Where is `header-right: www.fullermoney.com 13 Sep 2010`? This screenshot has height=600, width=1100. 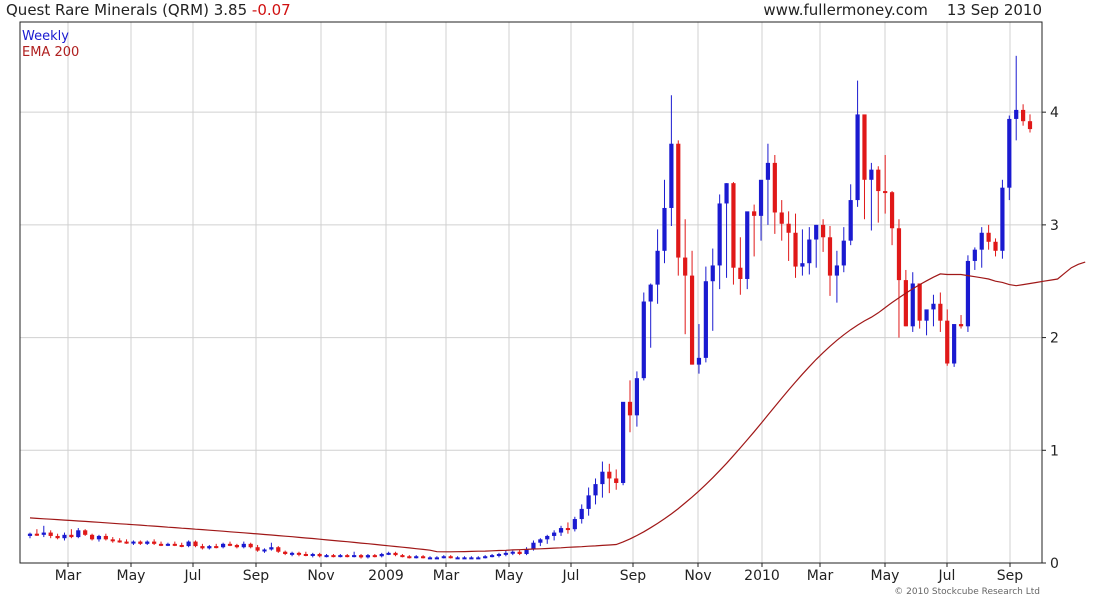 header-right: www.fullermoney.com 13 Sep 2010 is located at coordinates (902, 10).